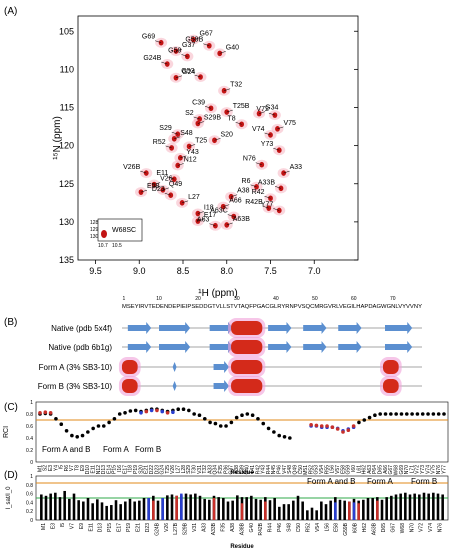 The height and width of the screenshot is (550, 453). Describe the element at coordinates (242, 432) in the screenshot. I see `panel-c-plot-area` at that location.